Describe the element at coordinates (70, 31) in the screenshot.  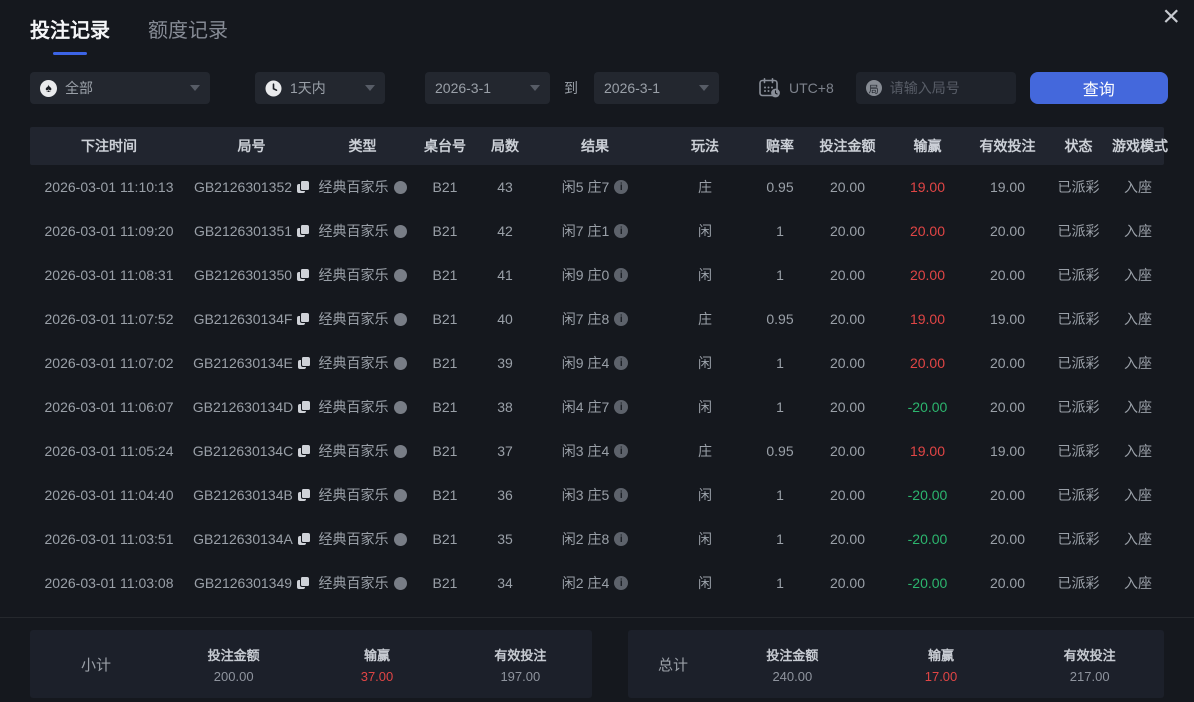
I see `tab-bet-records-label: 投注记录` at that location.